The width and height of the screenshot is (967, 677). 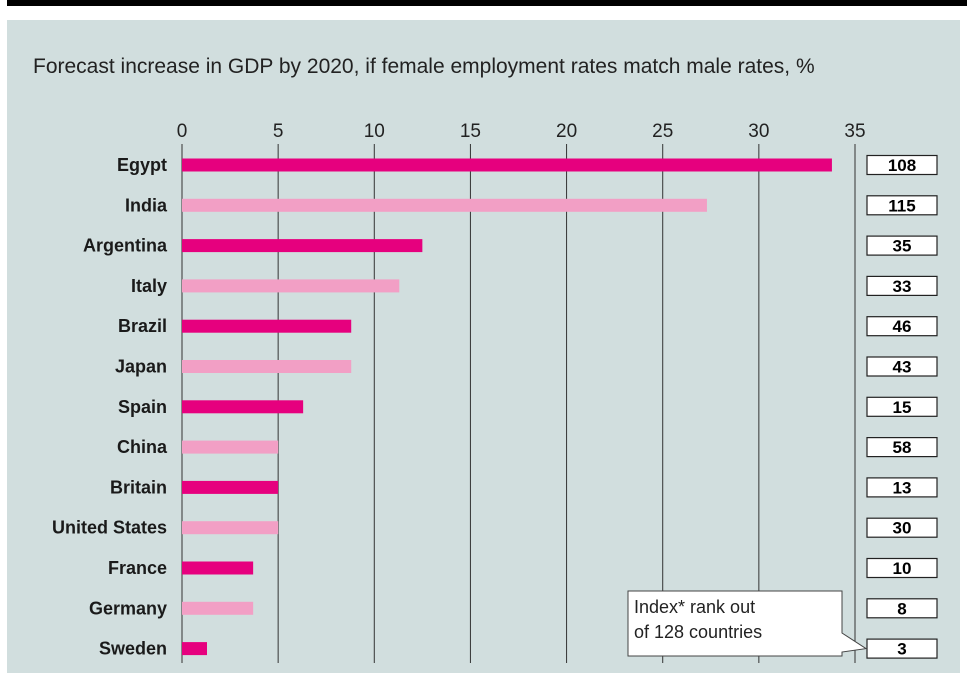 I want to click on x-tick-label: 25, so click(x=662, y=131).